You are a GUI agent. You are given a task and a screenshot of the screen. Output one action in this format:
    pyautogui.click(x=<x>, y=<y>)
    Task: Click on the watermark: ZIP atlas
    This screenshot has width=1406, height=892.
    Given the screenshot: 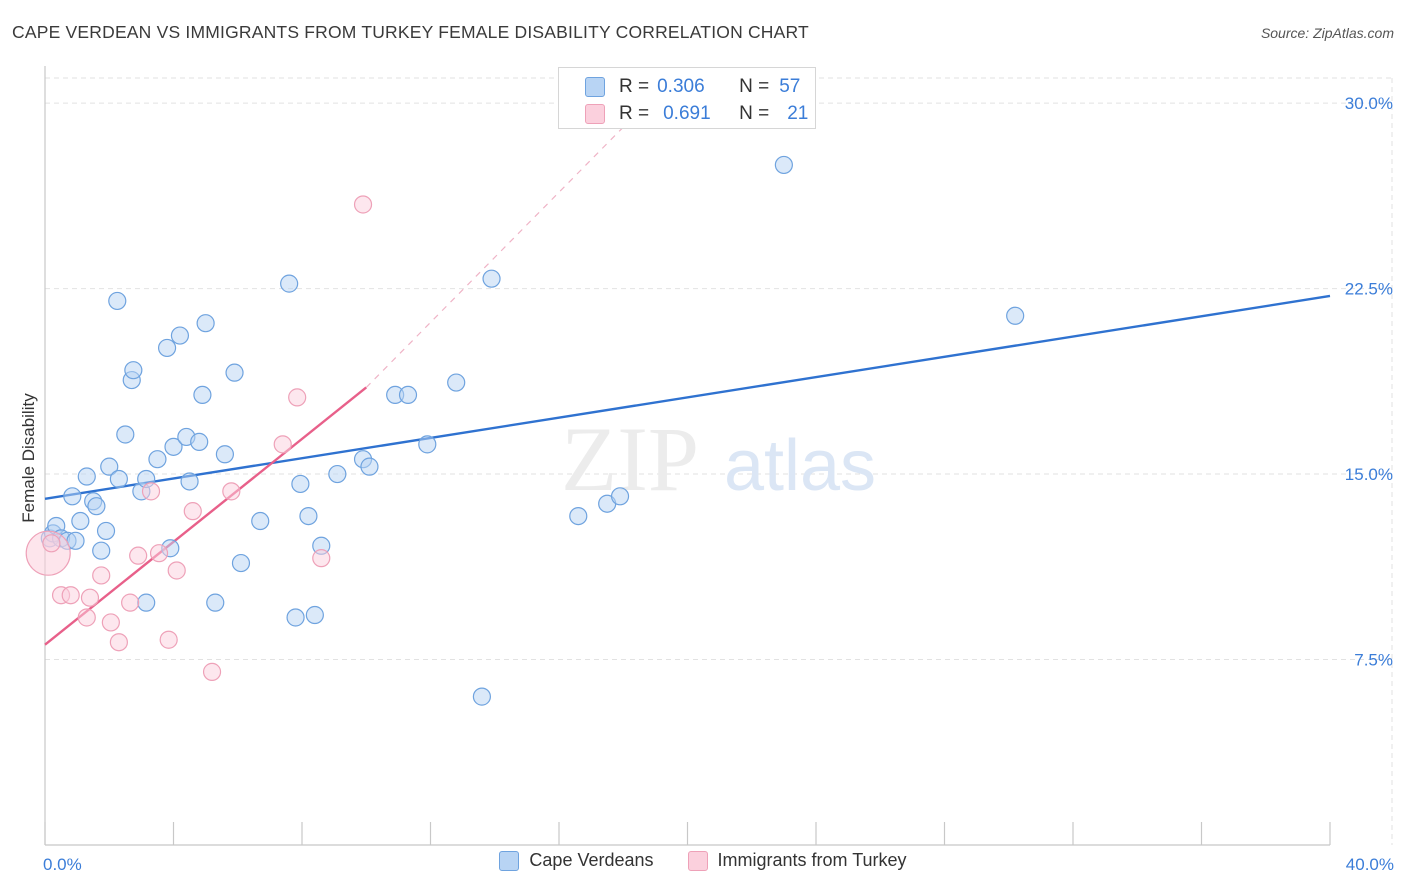 What is the action you would take?
    pyautogui.click(x=718, y=459)
    